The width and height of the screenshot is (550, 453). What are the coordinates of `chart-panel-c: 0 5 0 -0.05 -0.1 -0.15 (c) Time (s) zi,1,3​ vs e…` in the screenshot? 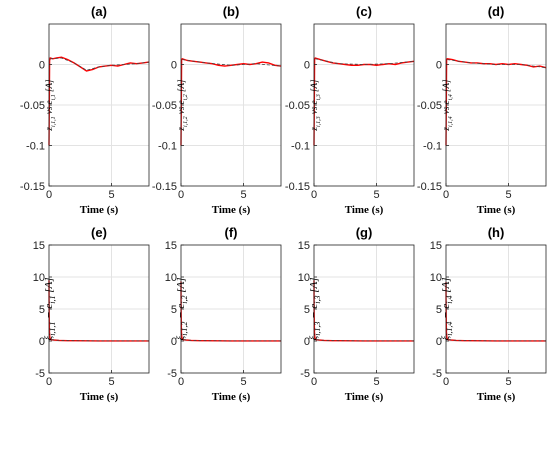 It's located at (350, 110).